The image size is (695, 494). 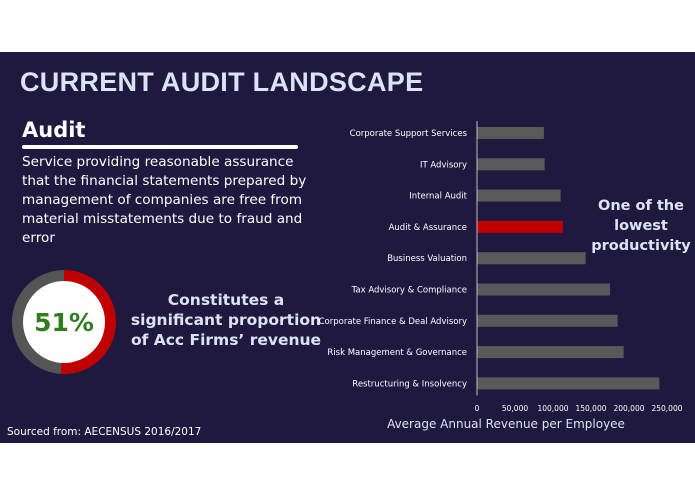 I want to click on donut-value-label: 51%, so click(x=64, y=322).